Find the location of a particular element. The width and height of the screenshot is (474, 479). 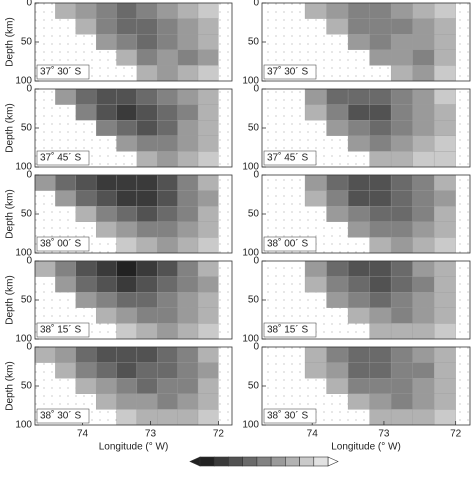

panel-label: 38˚ 15´ S is located at coordinates (287, 330).